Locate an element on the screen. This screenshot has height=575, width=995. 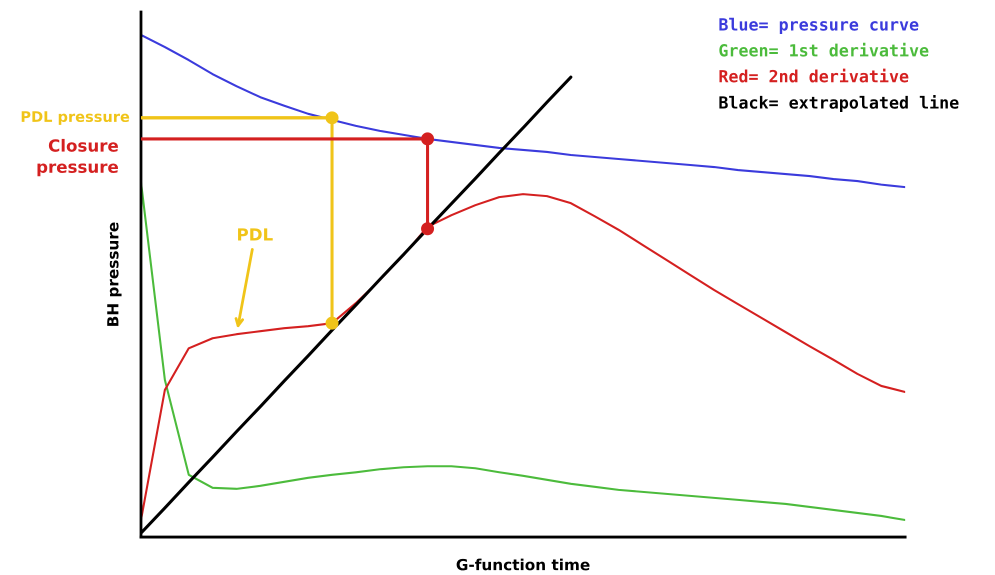
annotation: Black= extrapolated line is located at coordinates (839, 103).